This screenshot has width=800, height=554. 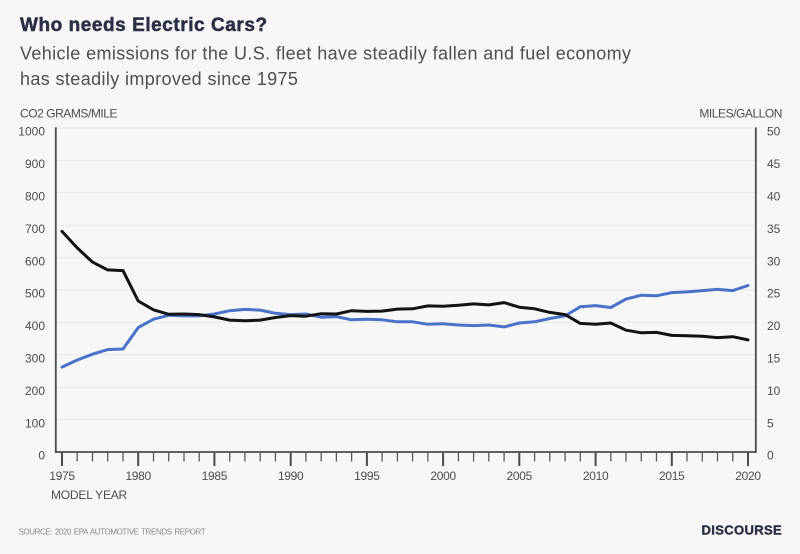 I want to click on svg-text: 35, so click(x=774, y=229).